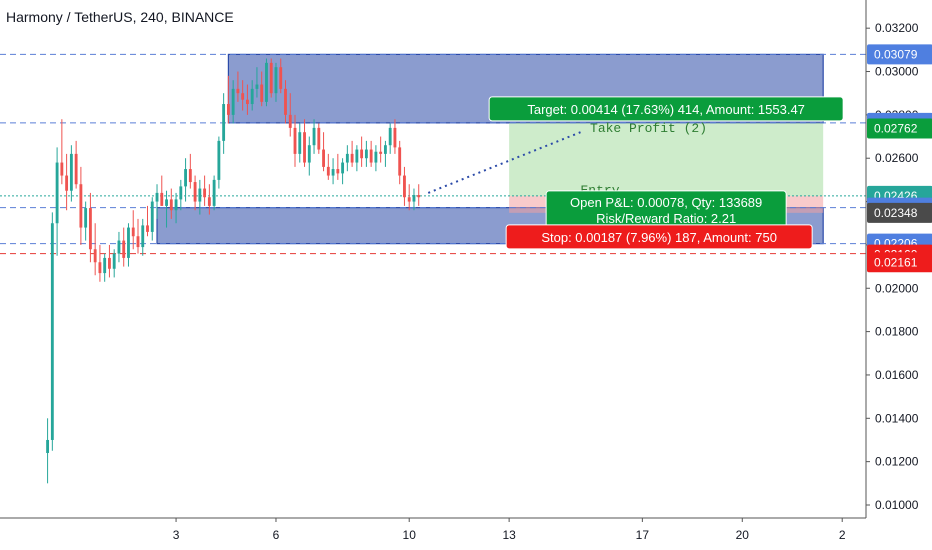 This screenshot has width=932, height=550. Describe the element at coordinates (896, 262) in the screenshot. I see `price-badge-label: 0.02161` at that location.